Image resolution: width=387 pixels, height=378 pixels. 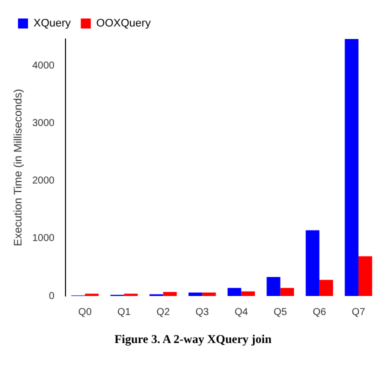 I want to click on y-tick-label: 0, so click(x=51, y=296).